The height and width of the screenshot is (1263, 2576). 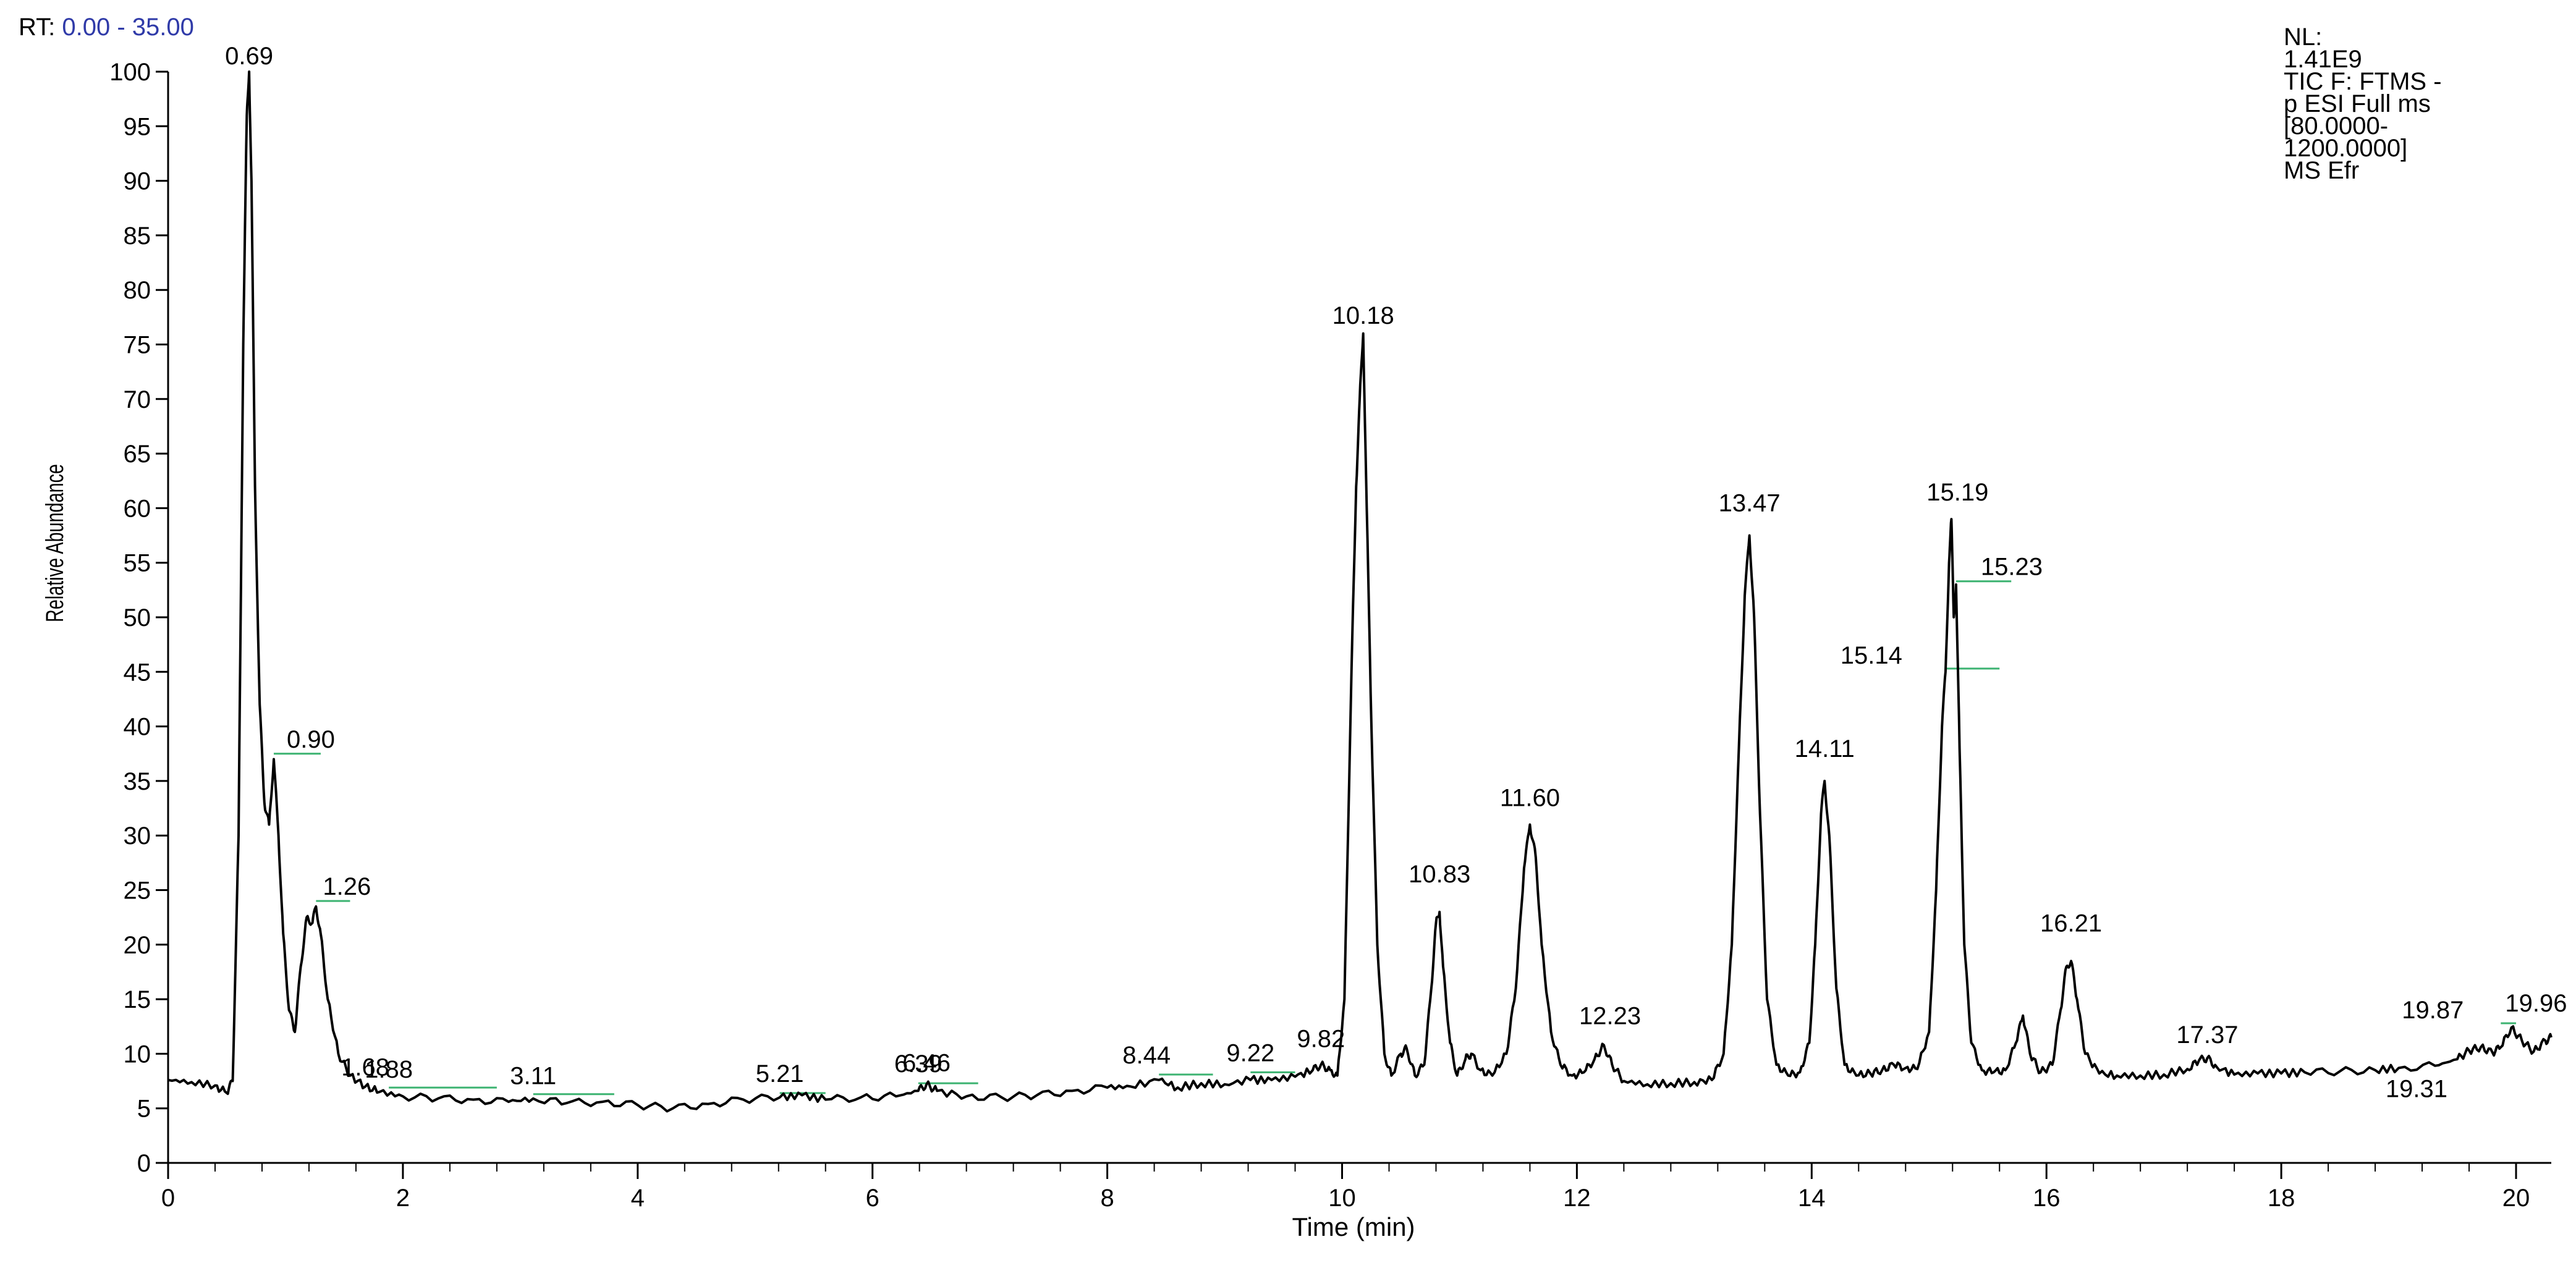 What do you see at coordinates (1342, 1198) in the screenshot?
I see `x-tick-label: 10` at bounding box center [1342, 1198].